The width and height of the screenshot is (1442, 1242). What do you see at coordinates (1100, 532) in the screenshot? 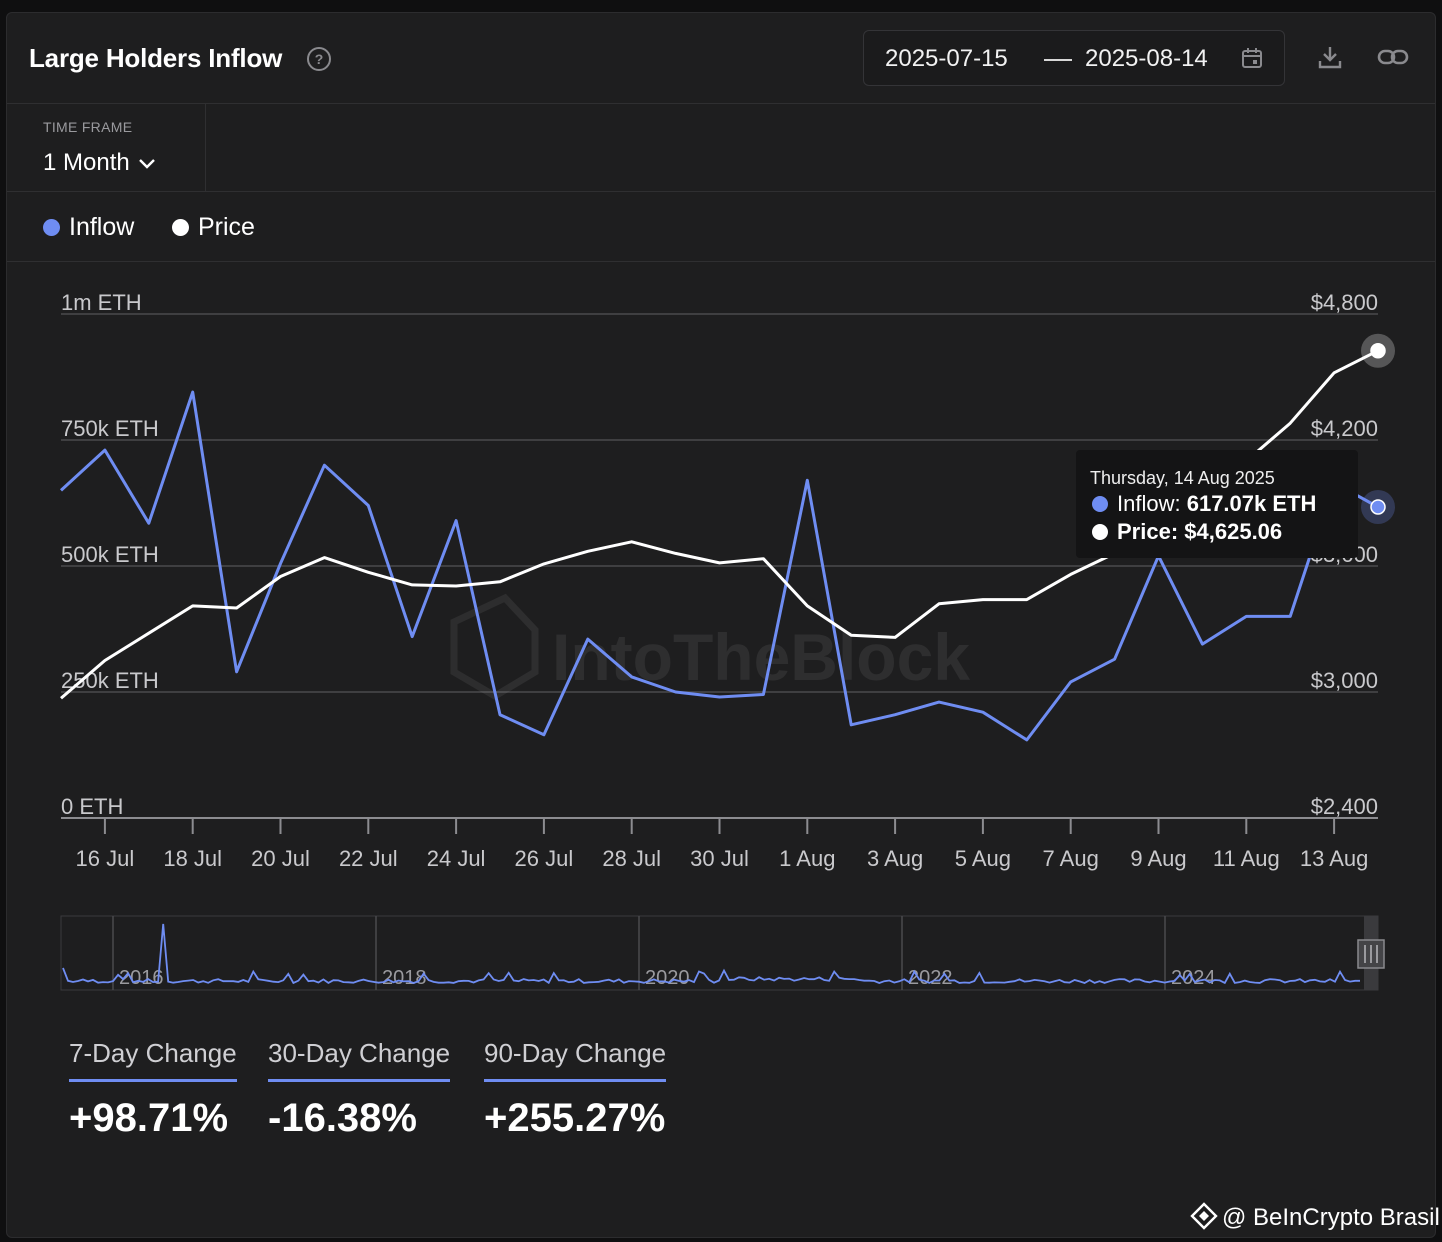
I see `tooltip-price-dot` at bounding box center [1100, 532].